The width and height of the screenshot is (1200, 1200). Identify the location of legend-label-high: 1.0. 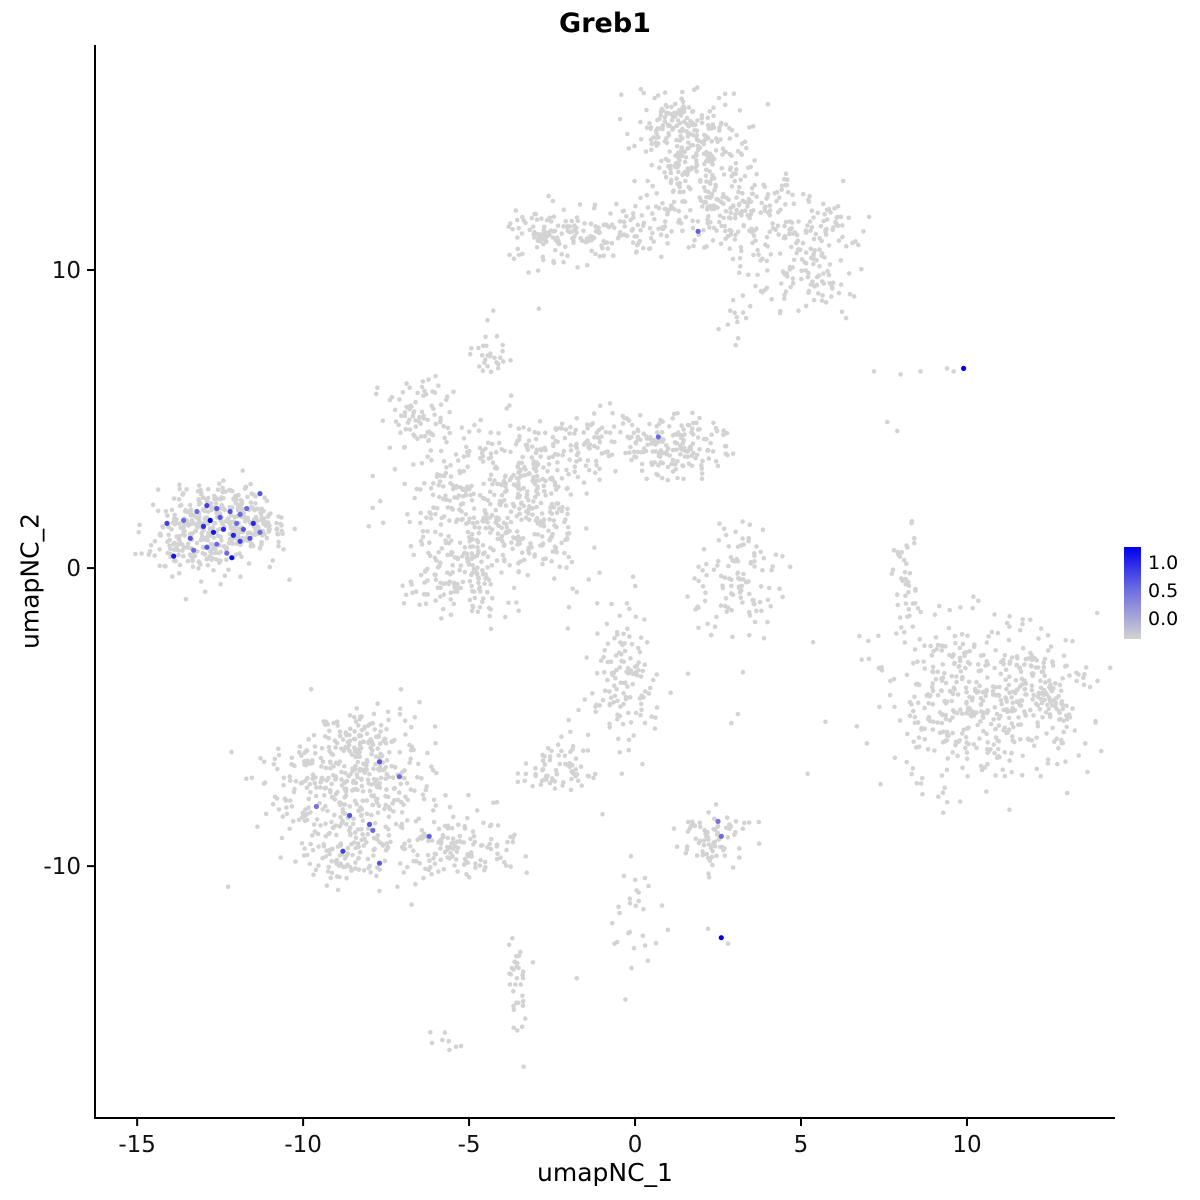
(1163, 563).